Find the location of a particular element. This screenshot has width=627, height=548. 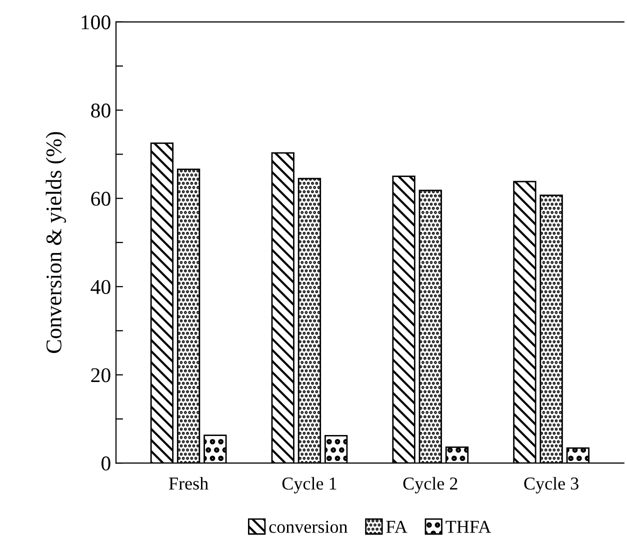

y-tick-label: 20 is located at coordinates (100, 375).